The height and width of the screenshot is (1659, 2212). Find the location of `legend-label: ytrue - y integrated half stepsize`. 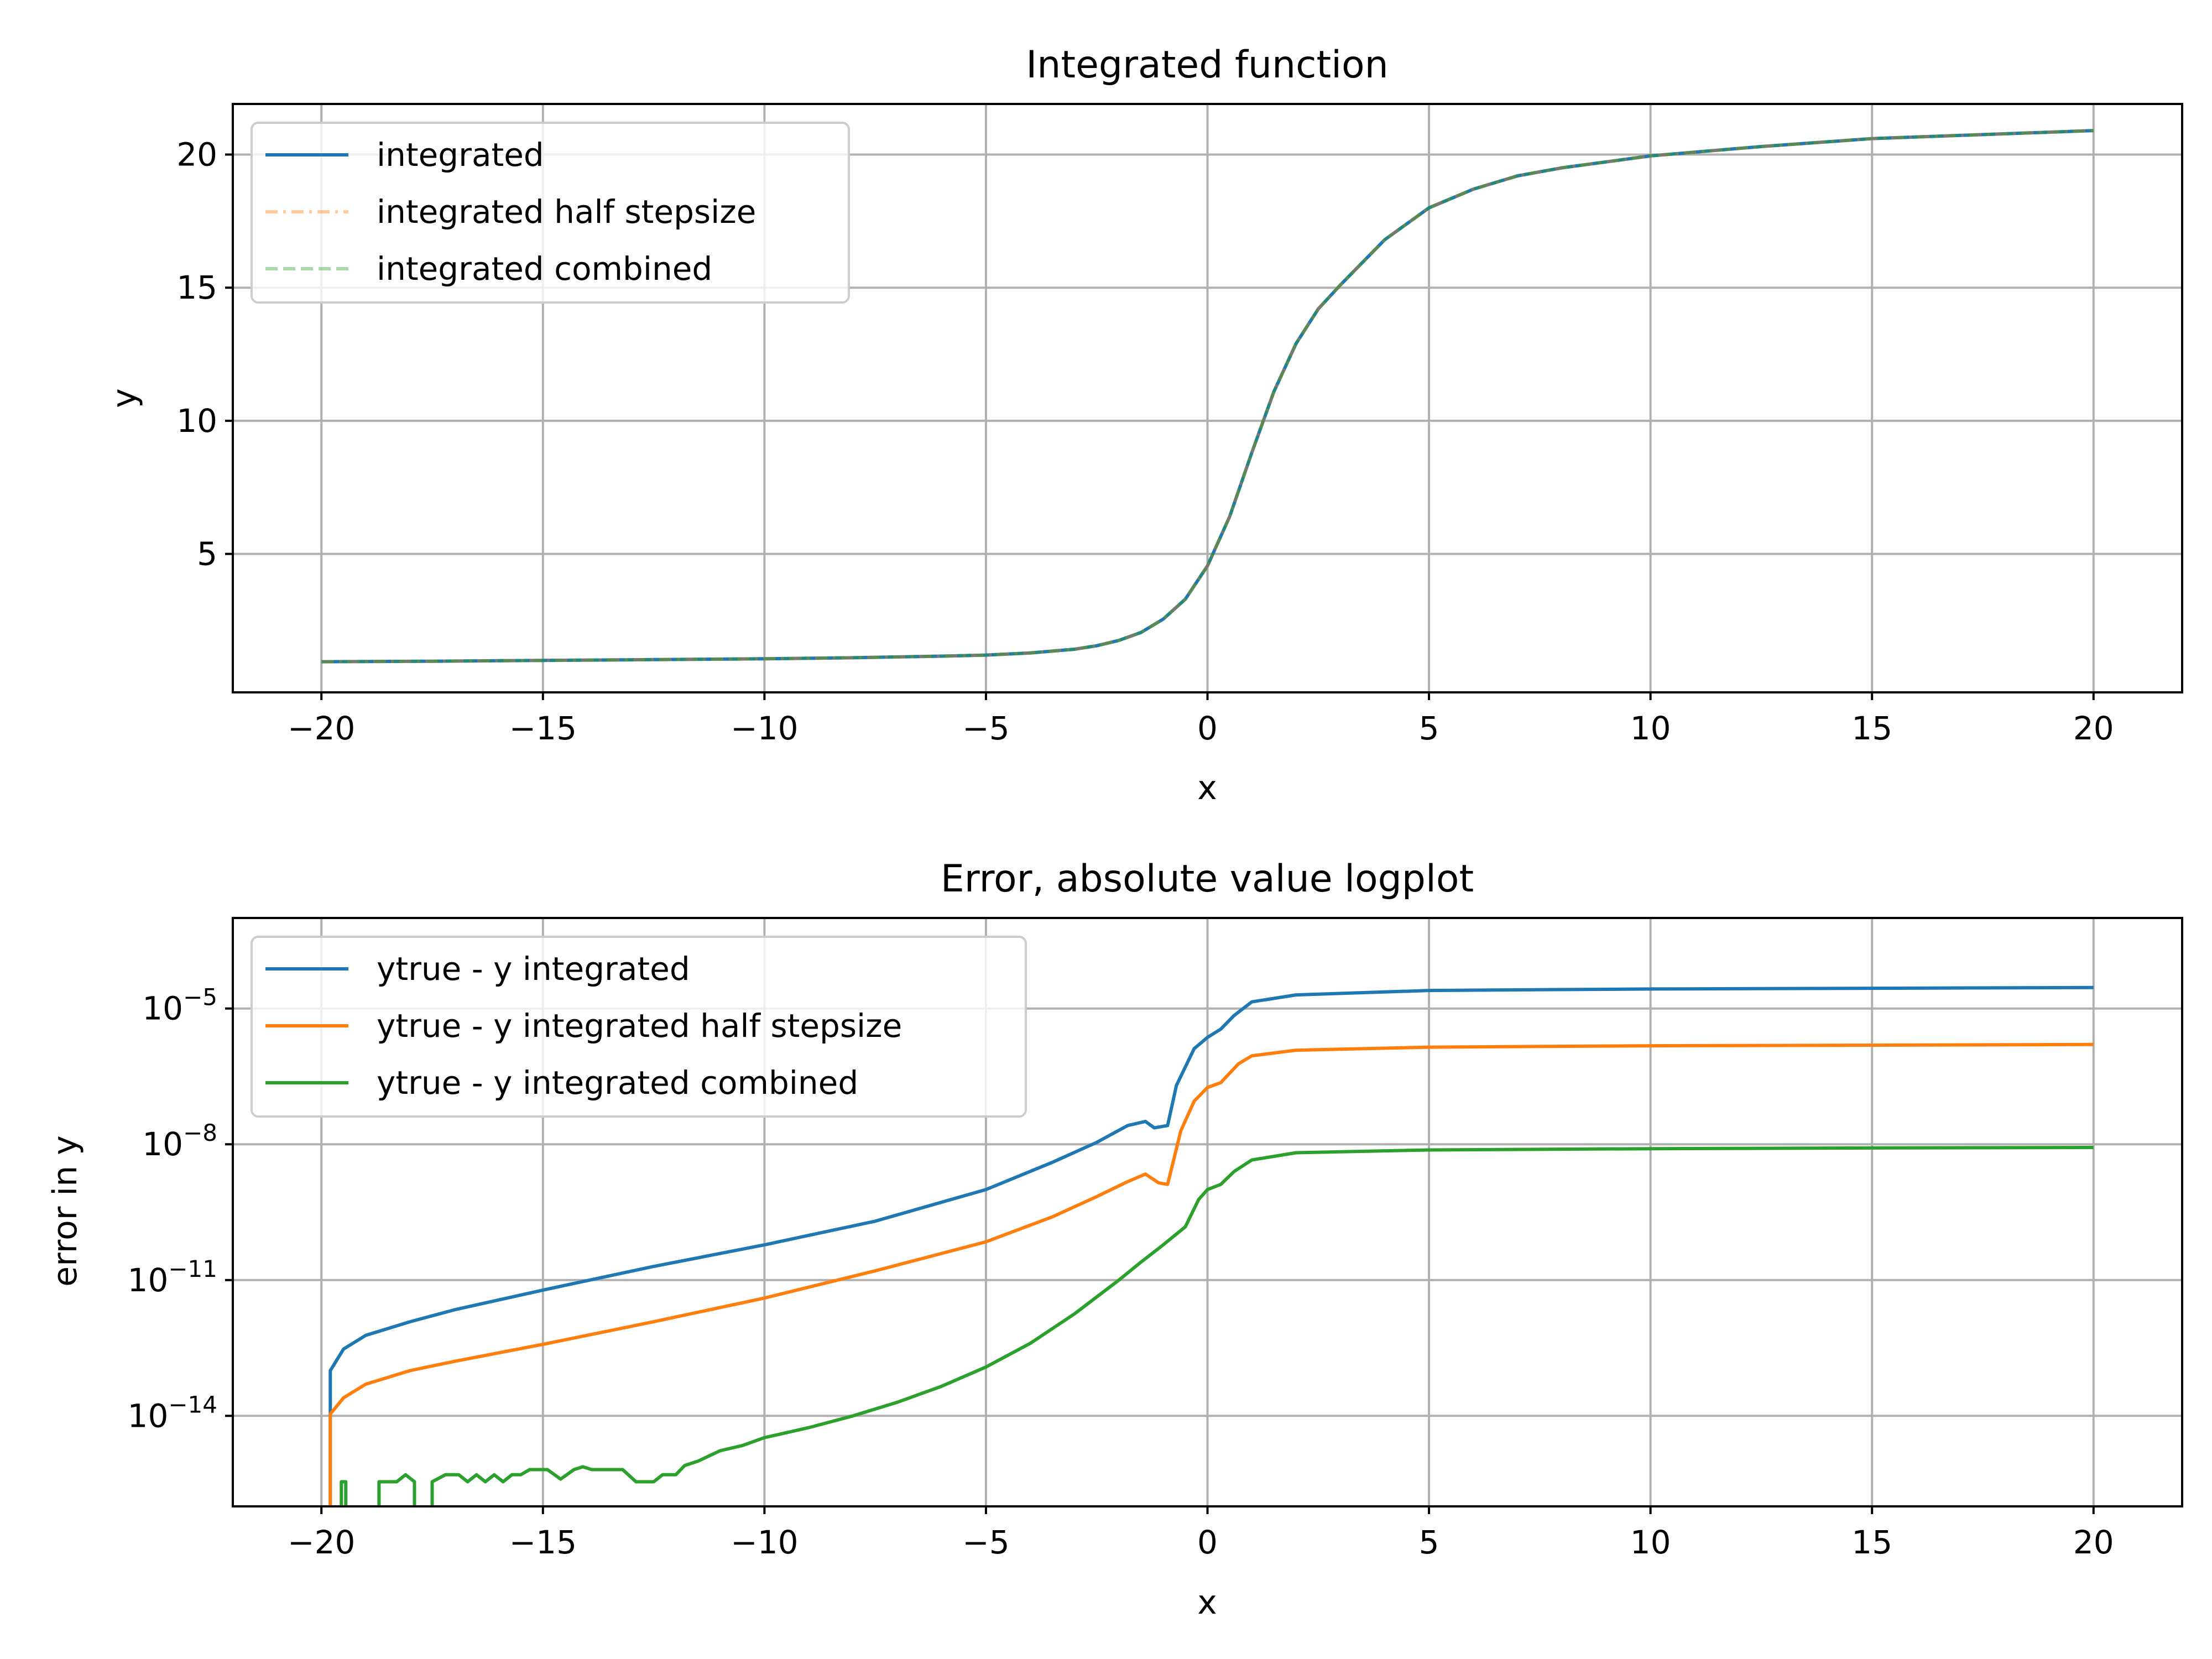

legend-label: ytrue - y integrated half stepsize is located at coordinates (640, 1026).